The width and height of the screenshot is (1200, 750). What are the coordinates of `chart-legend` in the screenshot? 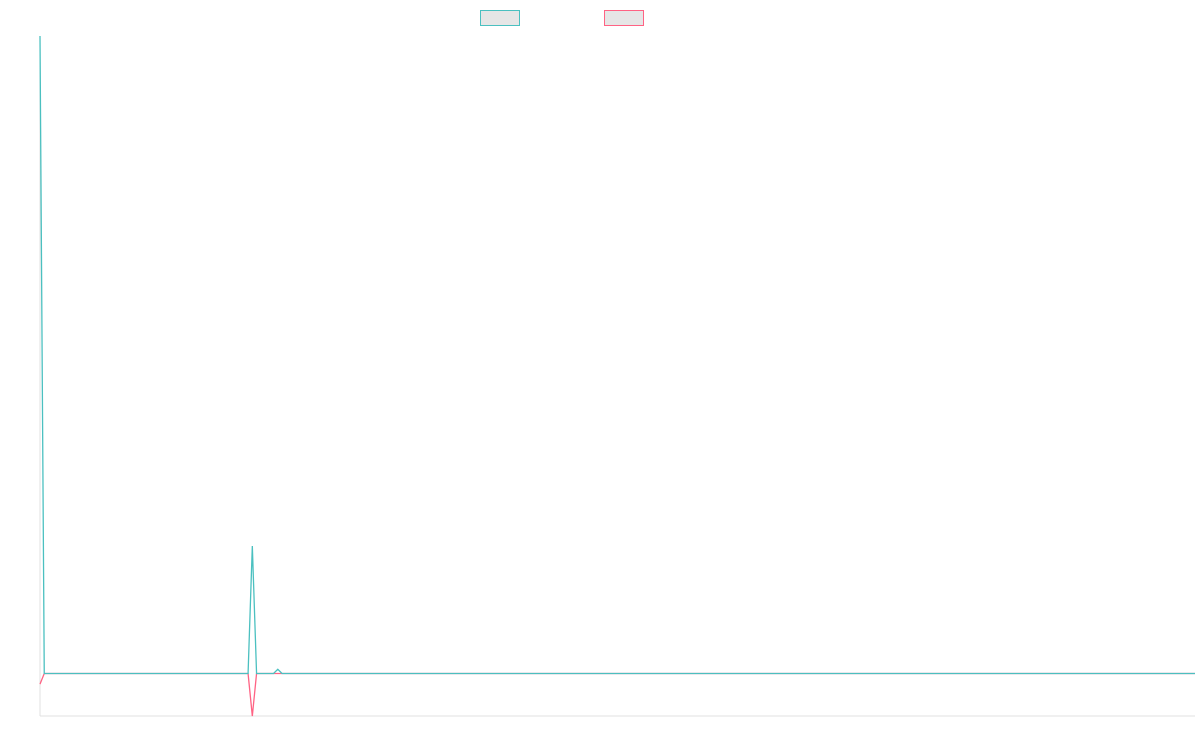 It's located at (600, 19).